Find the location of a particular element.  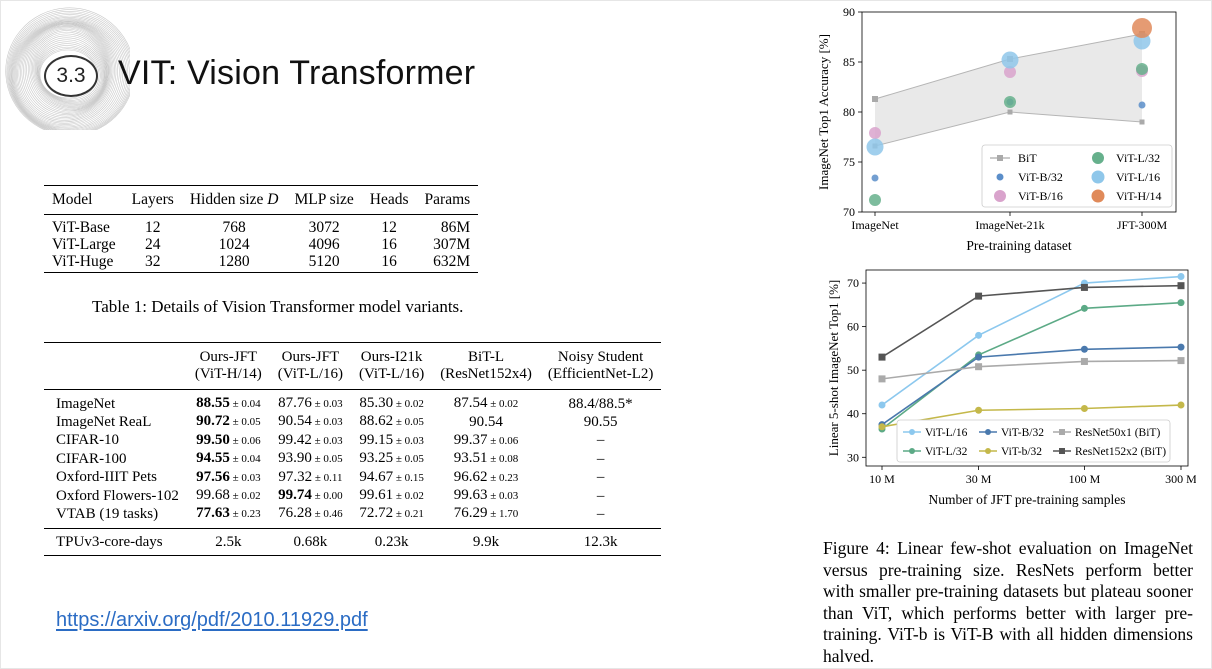

y-tick-label: 70 is located at coordinates (849, 212).